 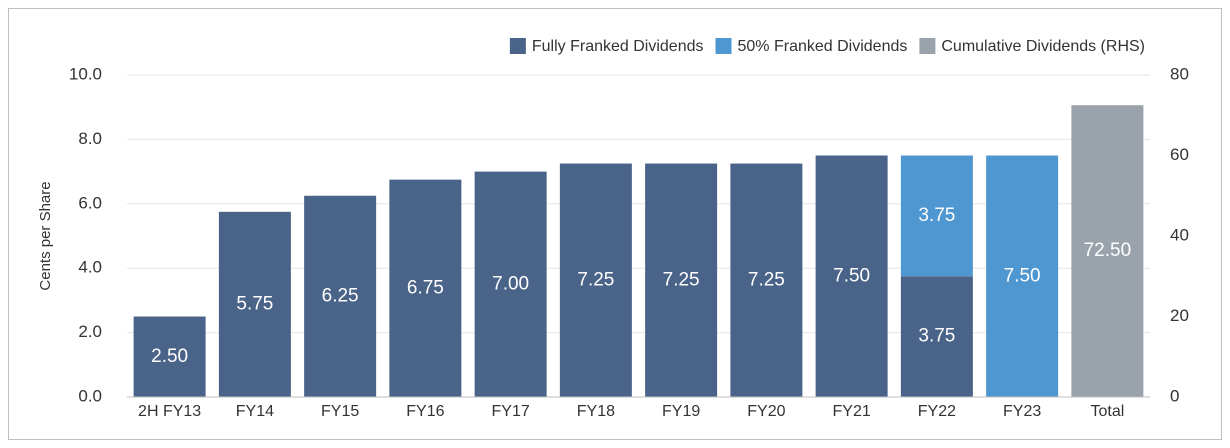 I want to click on x-tick-label: FY20, so click(x=766, y=411).